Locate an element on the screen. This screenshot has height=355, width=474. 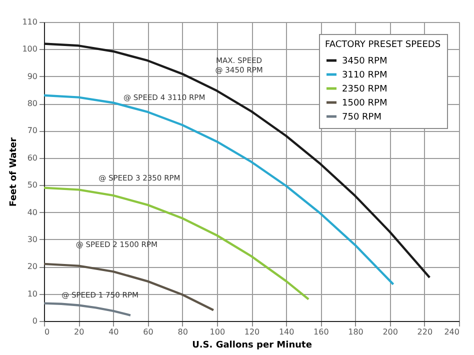
x-tick-label: 120 is located at coordinates (252, 332).